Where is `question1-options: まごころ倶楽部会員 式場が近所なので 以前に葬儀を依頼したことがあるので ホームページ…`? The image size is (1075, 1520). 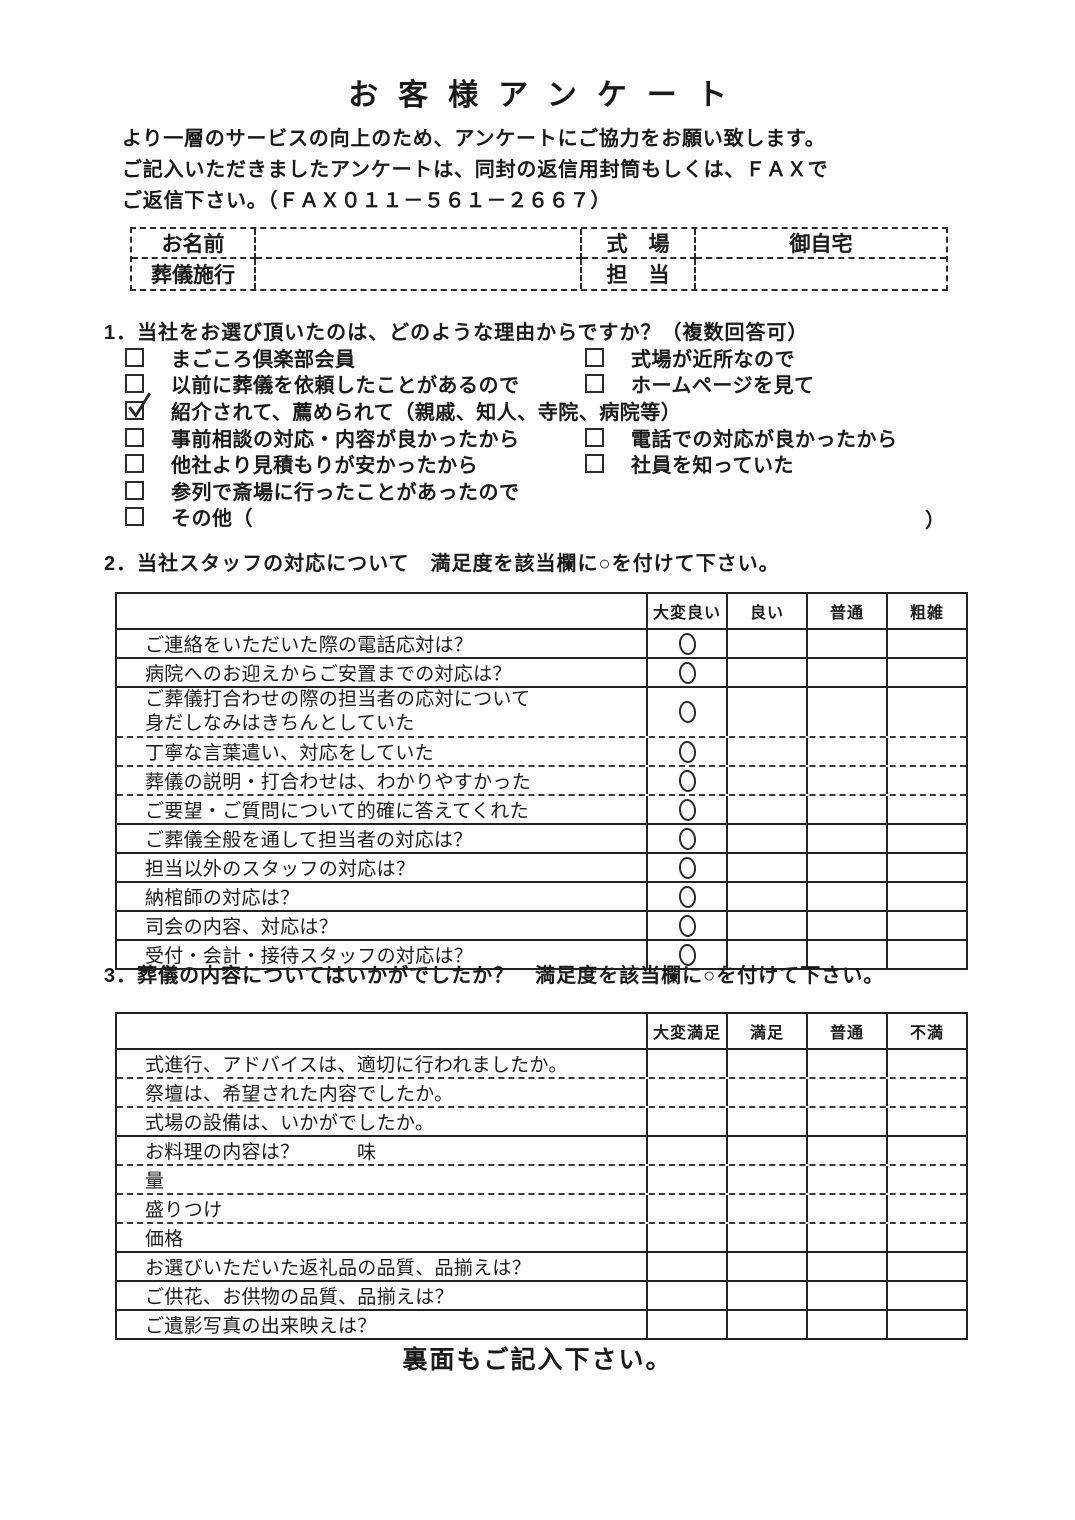 question1-options: まごころ倶楽部会員 式場が近所なので 以前に葬儀を依頼したことがあるので ホームページ… is located at coordinates (550, 438).